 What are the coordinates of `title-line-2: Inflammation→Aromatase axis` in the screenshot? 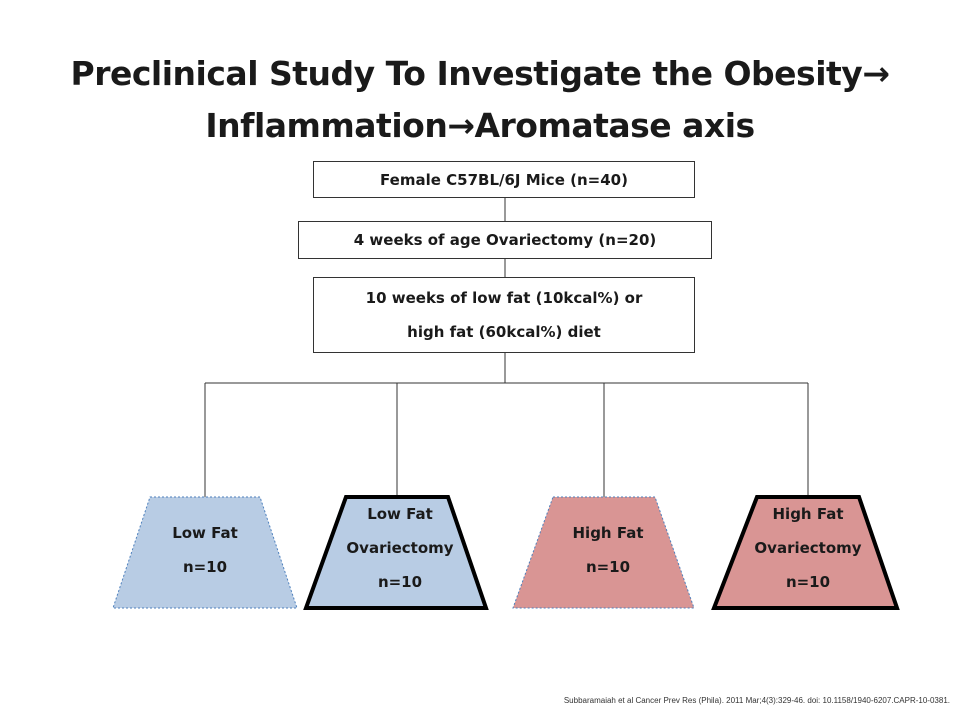 It's located at (480, 126).